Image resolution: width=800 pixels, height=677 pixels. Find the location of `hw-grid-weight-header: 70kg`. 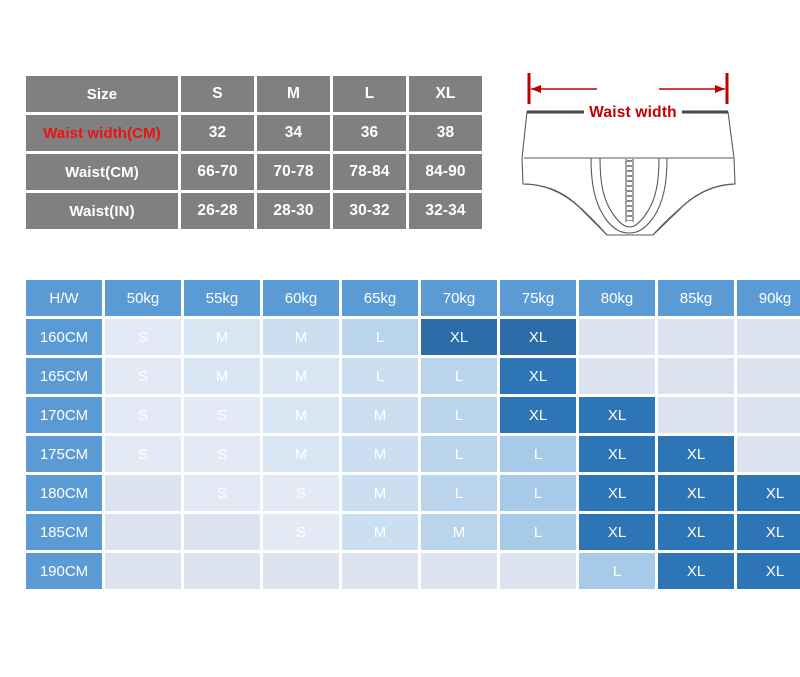

hw-grid-weight-header: 70kg is located at coordinates (459, 298).